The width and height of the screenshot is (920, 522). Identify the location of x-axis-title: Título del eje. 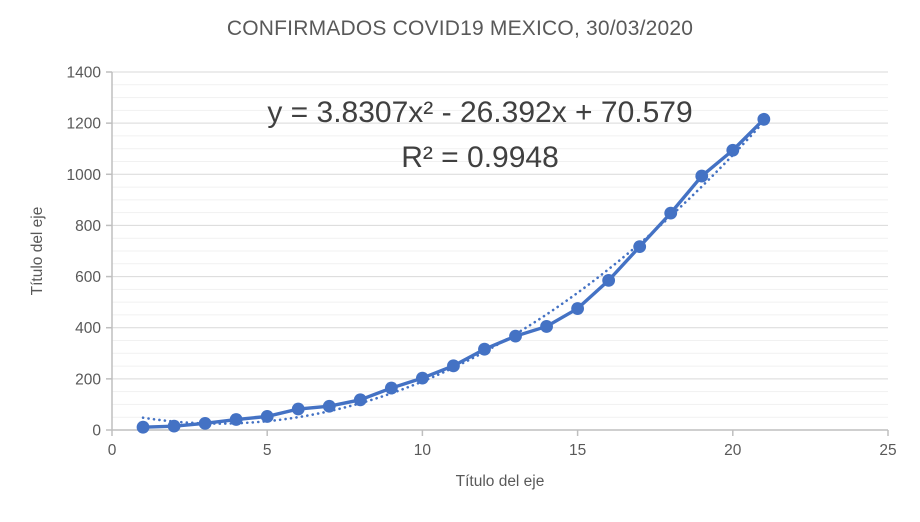
(500, 481).